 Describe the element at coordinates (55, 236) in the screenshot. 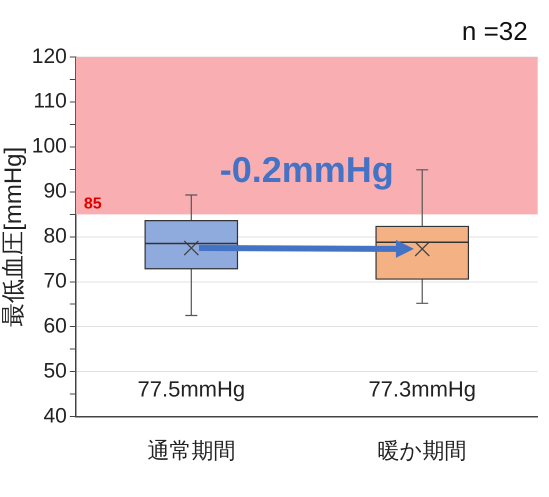

I see `y-tick-label: 80` at that location.